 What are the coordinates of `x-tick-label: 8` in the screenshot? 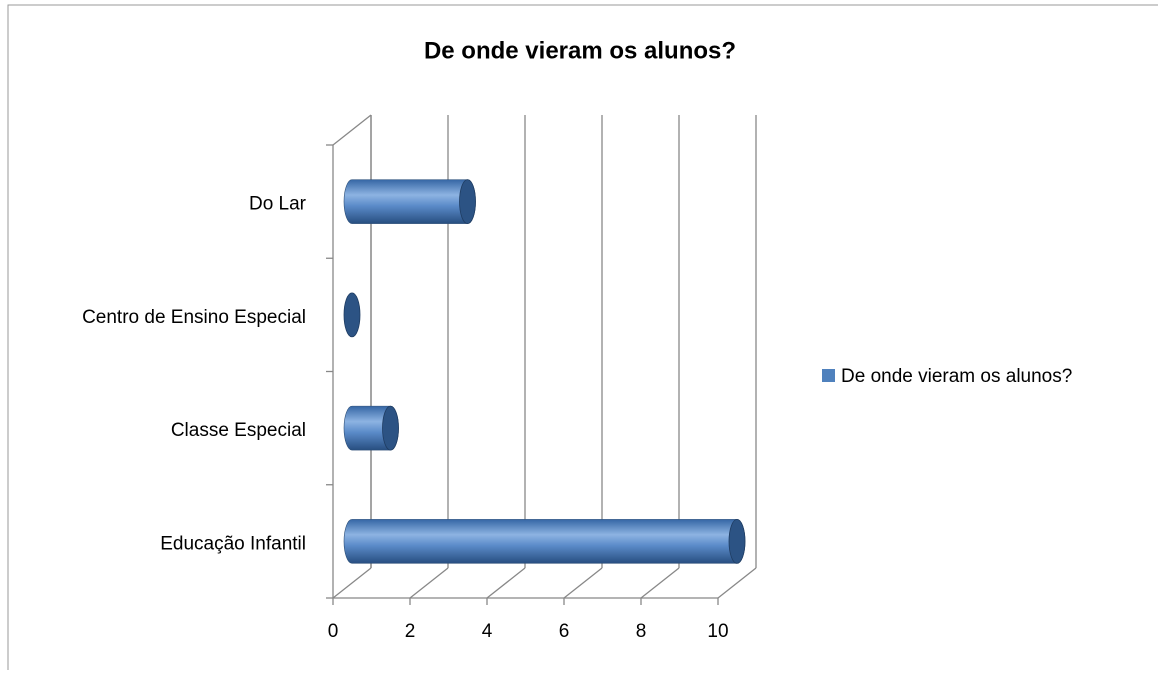 It's located at (641, 631).